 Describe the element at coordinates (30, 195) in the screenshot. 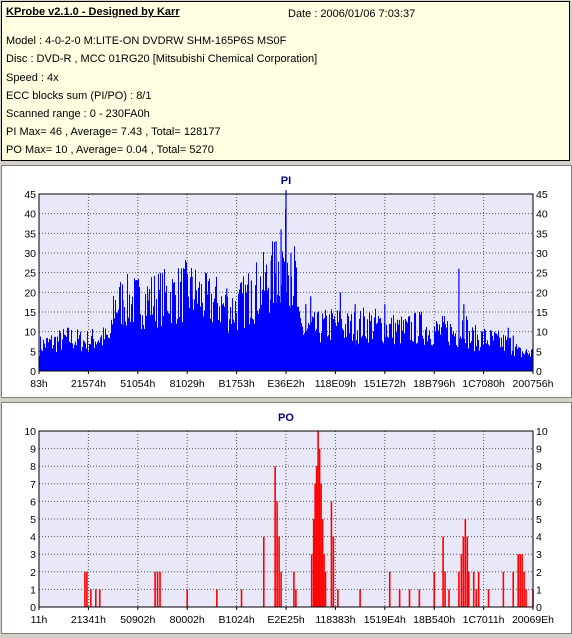

I see `y-tick-left: 45` at that location.